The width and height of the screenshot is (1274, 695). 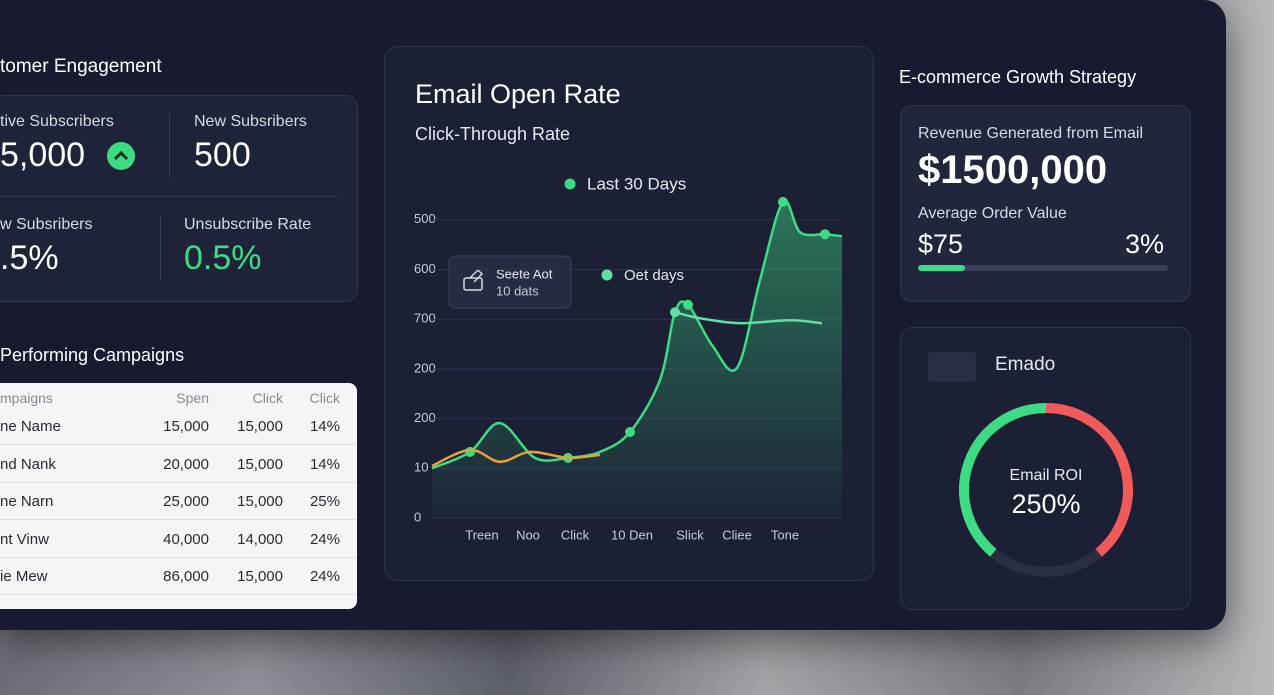 I want to click on aov-value: $75, so click(x=941, y=244).